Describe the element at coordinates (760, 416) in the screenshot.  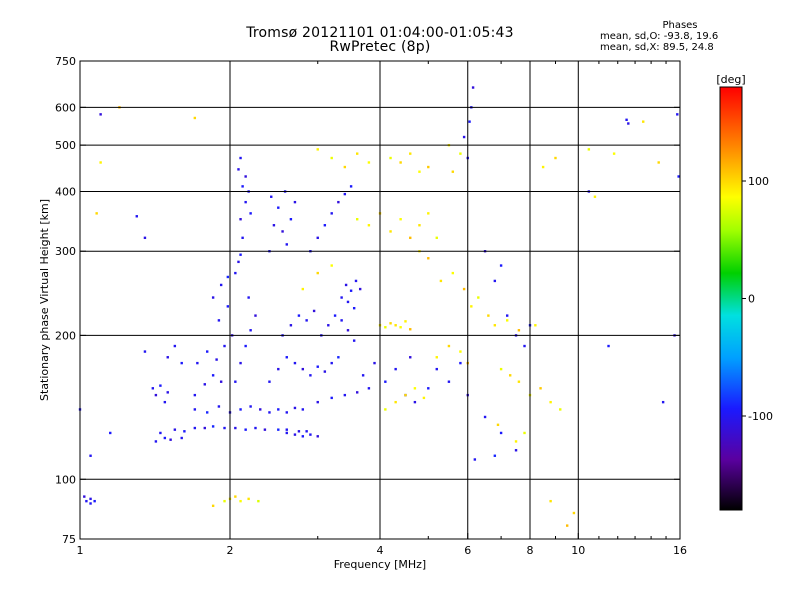
I see `colorbar-tick-label: -100` at that location.